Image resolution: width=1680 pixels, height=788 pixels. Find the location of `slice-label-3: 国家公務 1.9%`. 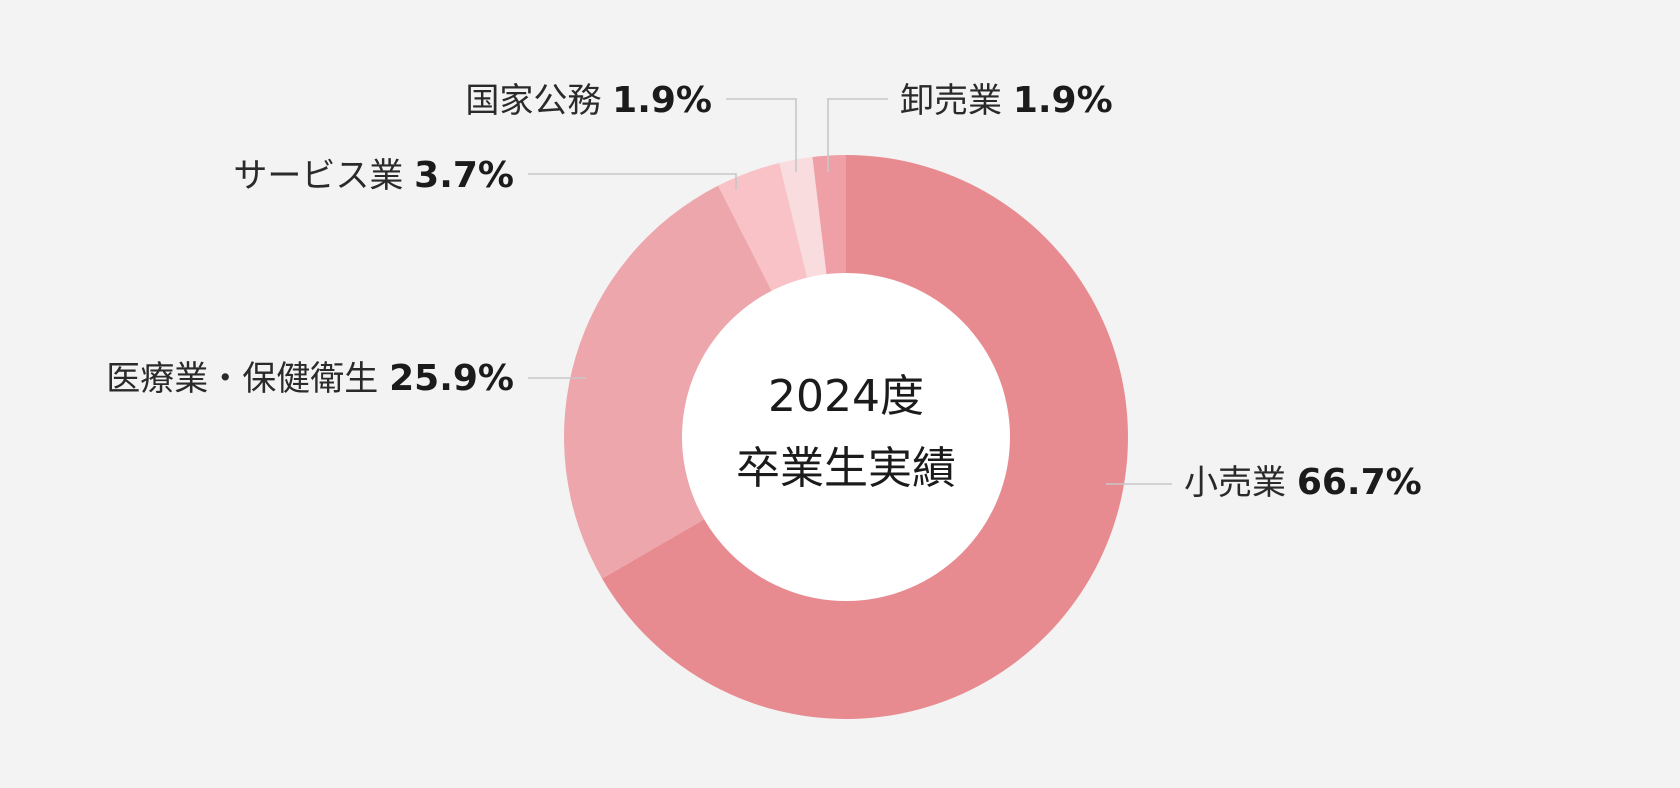

slice-label-3: 国家公務 1.9% is located at coordinates (588, 100).